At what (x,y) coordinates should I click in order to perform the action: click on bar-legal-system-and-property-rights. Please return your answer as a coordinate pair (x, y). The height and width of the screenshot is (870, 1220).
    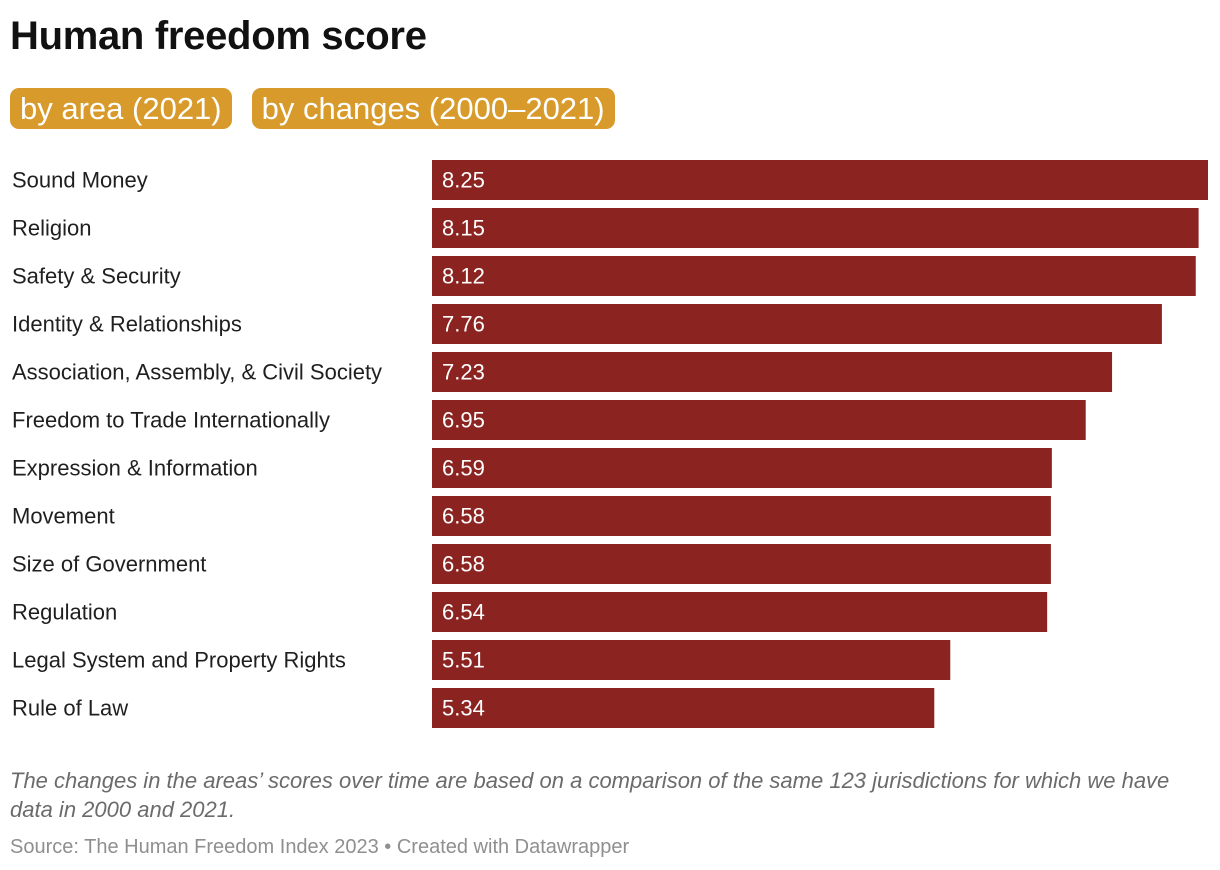
    Looking at the image, I should click on (691, 660).